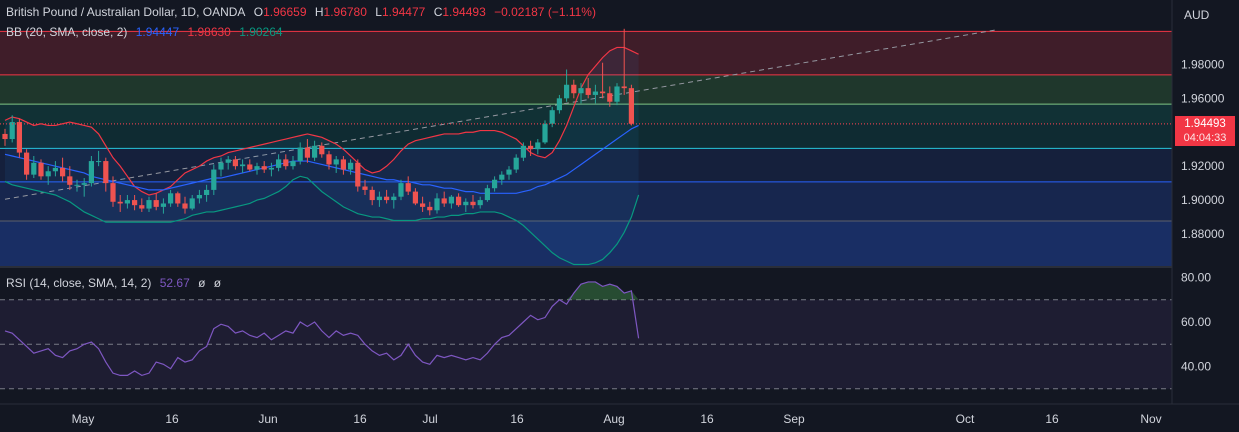 This screenshot has height=432, width=1239. What do you see at coordinates (79, 283) in the screenshot?
I see `rsi-title: RSI (14, close, SMA, 14, 2)` at bounding box center [79, 283].